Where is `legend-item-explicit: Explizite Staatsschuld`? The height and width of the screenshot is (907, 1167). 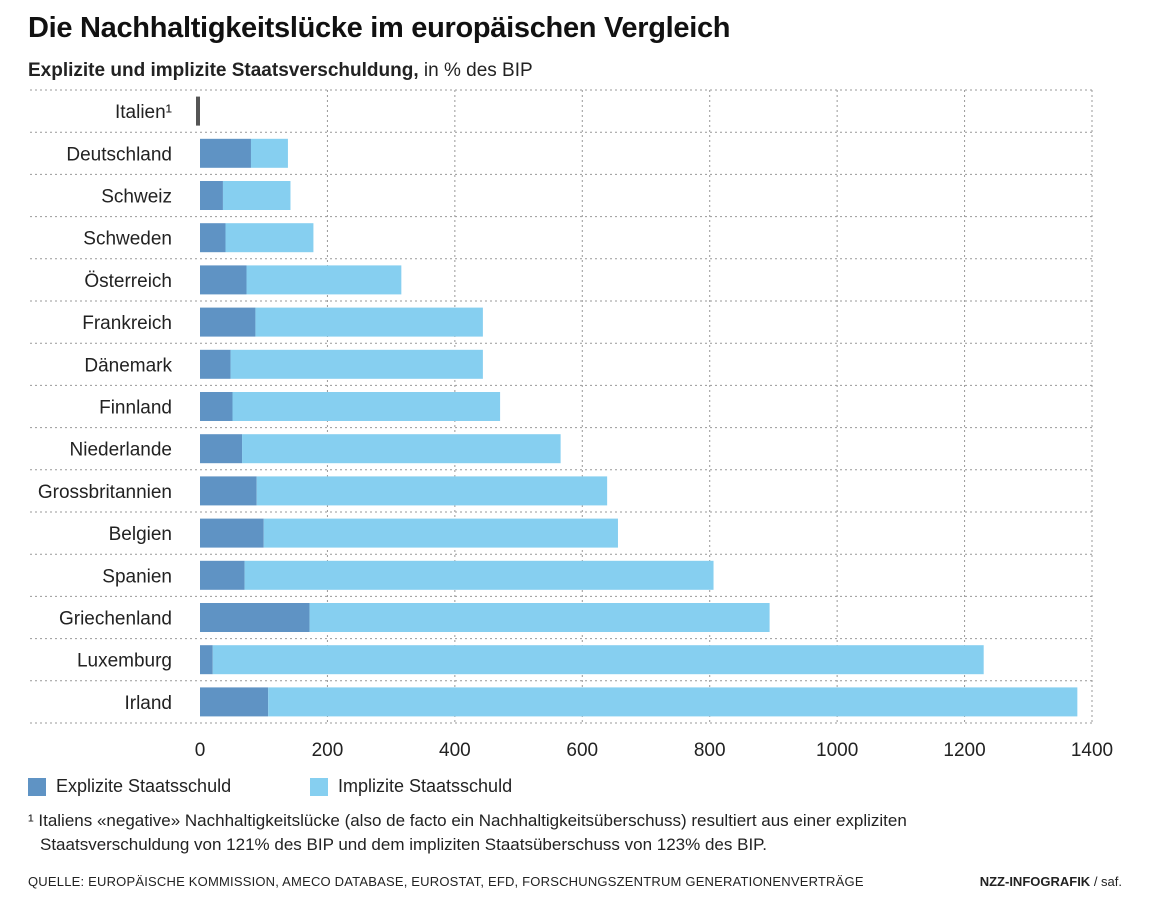
legend-item-explicit: Explizite Staatsschuld is located at coordinates (129, 786).